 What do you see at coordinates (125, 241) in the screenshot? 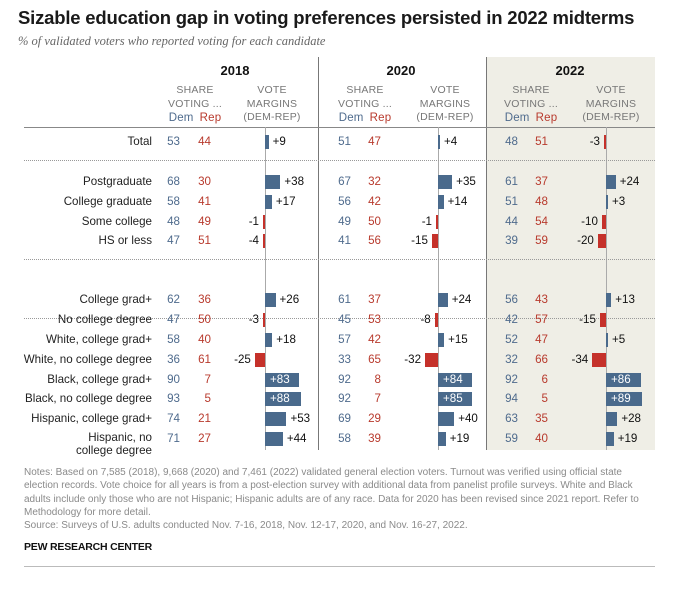
I see `row-label: HS or less` at bounding box center [125, 241].